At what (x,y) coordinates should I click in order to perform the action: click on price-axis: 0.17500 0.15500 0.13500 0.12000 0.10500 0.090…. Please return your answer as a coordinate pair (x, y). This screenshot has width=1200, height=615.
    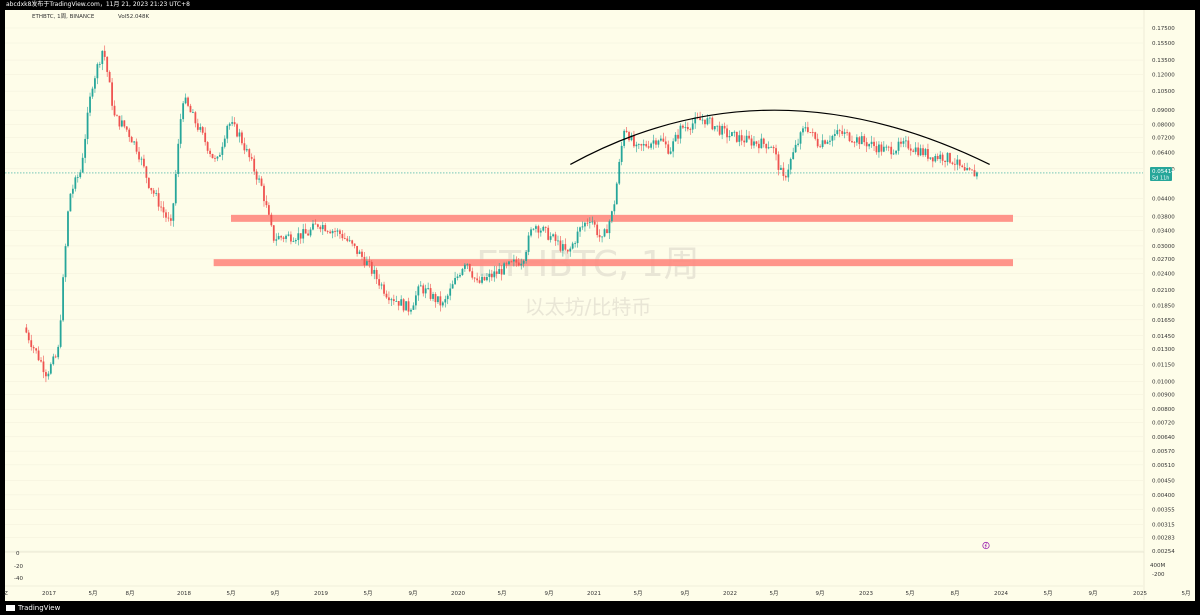
    Looking at the image, I should click on (1159, 305).